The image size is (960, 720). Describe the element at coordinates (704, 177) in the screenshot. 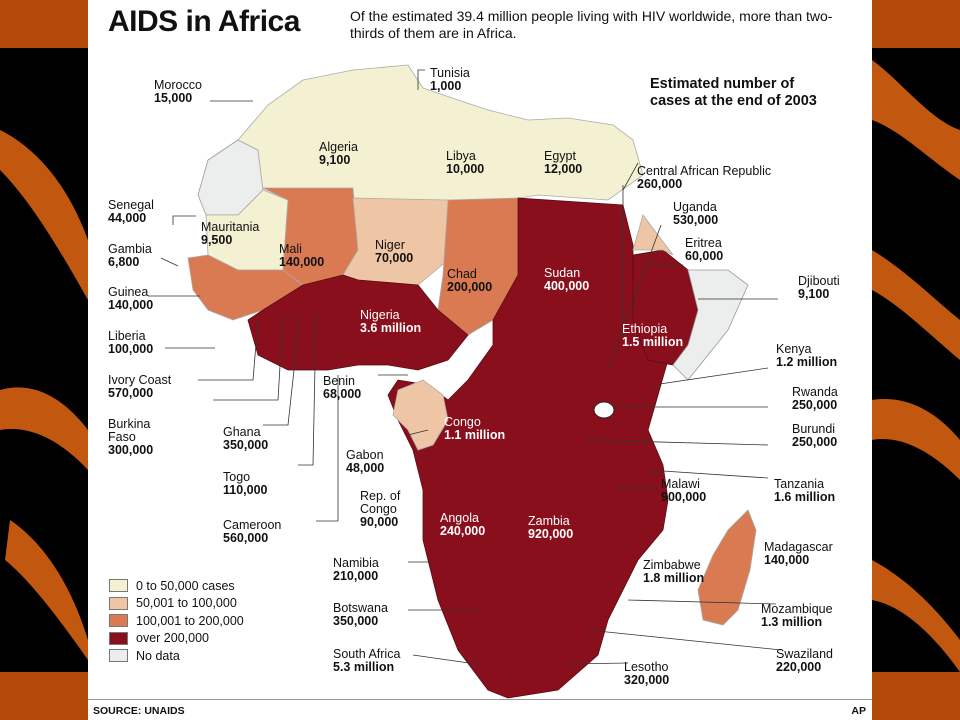

I see `label-central-african-republic: Central African Republic 260,000` at that location.